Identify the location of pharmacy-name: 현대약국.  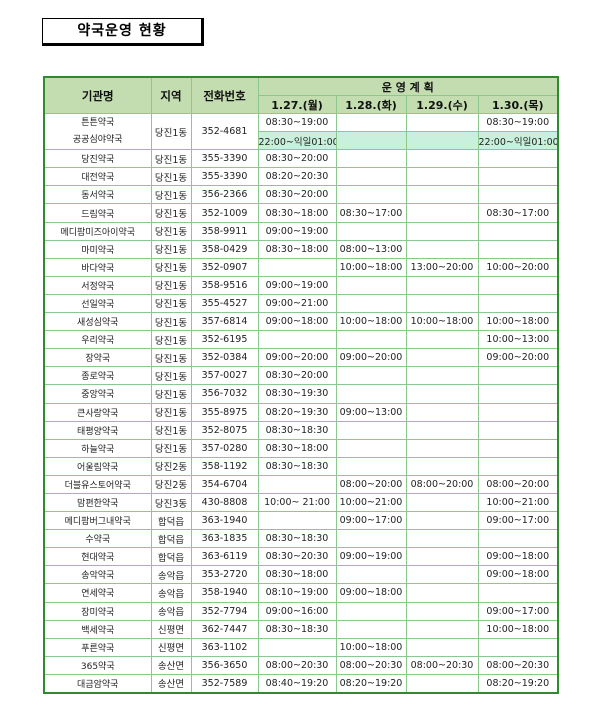
(97, 557).